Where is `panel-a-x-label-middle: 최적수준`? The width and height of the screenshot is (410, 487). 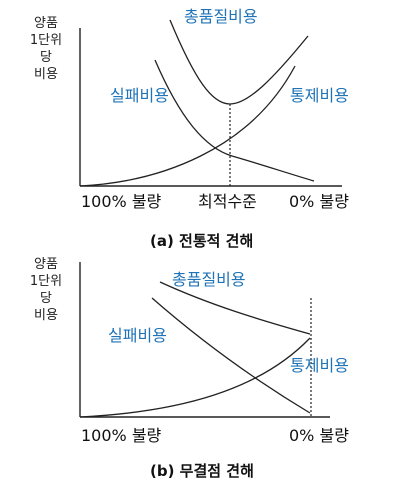
panel-a-x-label-middle: 최적수준 is located at coordinates (227, 201).